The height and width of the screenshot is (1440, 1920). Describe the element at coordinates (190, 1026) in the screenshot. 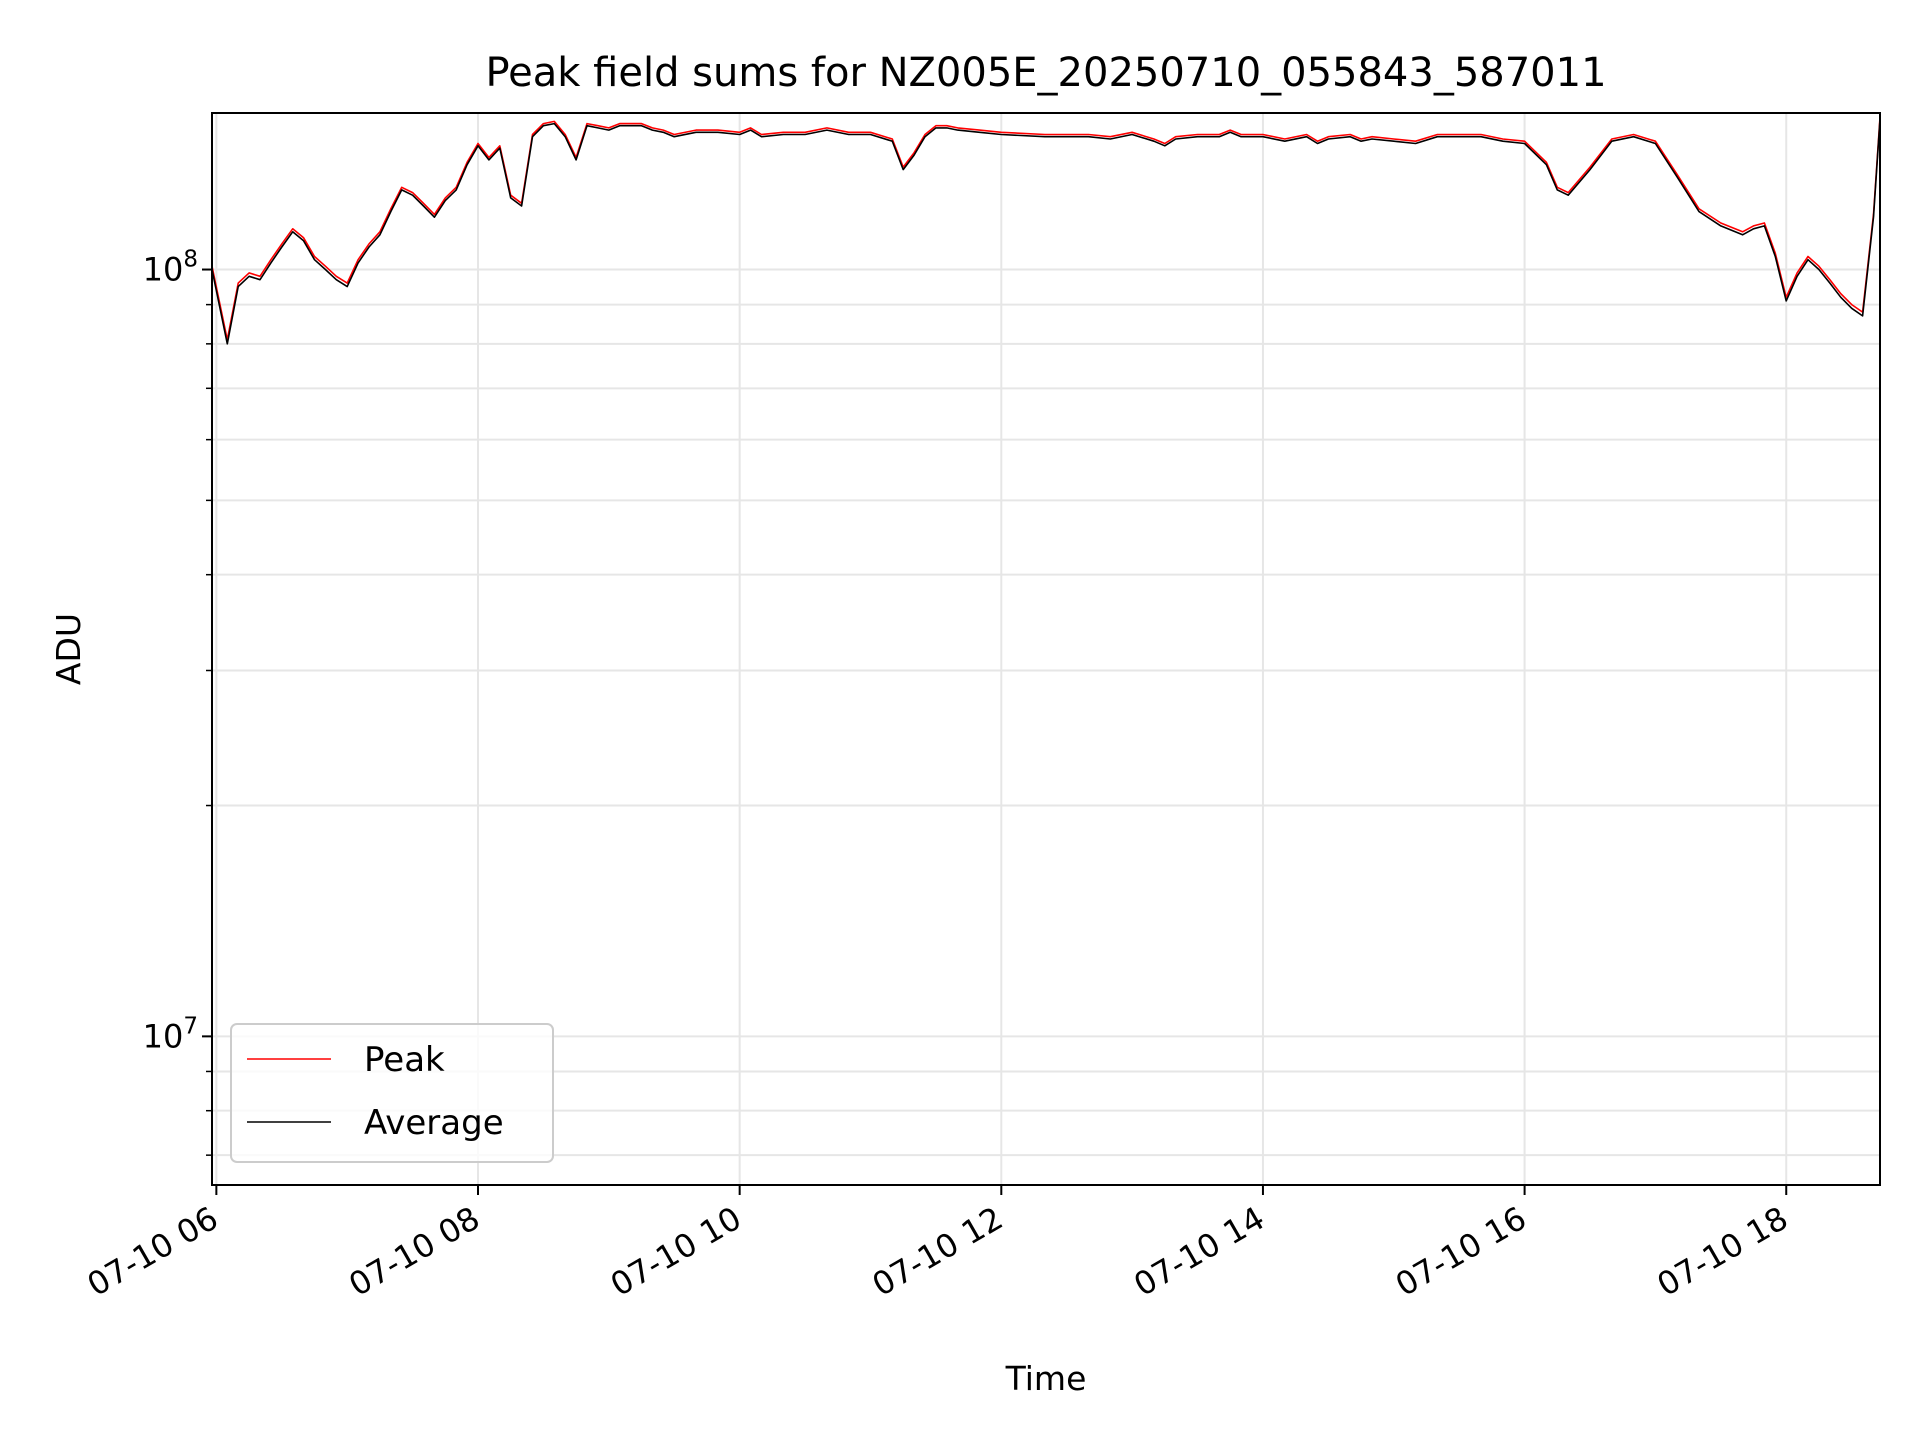

I see `y-tick-exponent: 7` at that location.